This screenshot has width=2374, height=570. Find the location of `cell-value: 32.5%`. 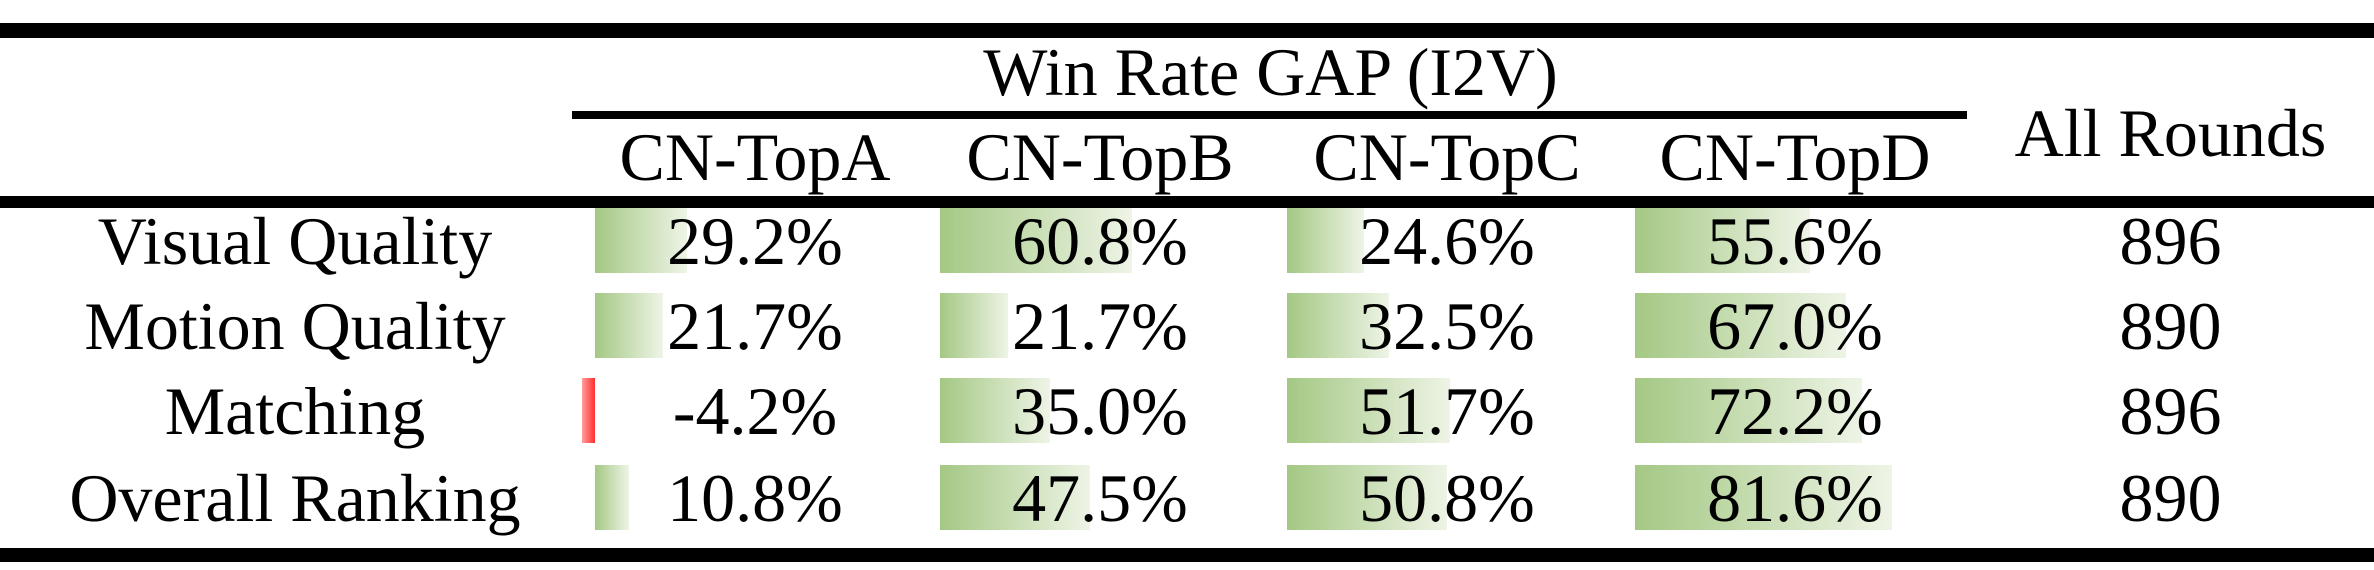

cell-value: 32.5% is located at coordinates (1447, 325).